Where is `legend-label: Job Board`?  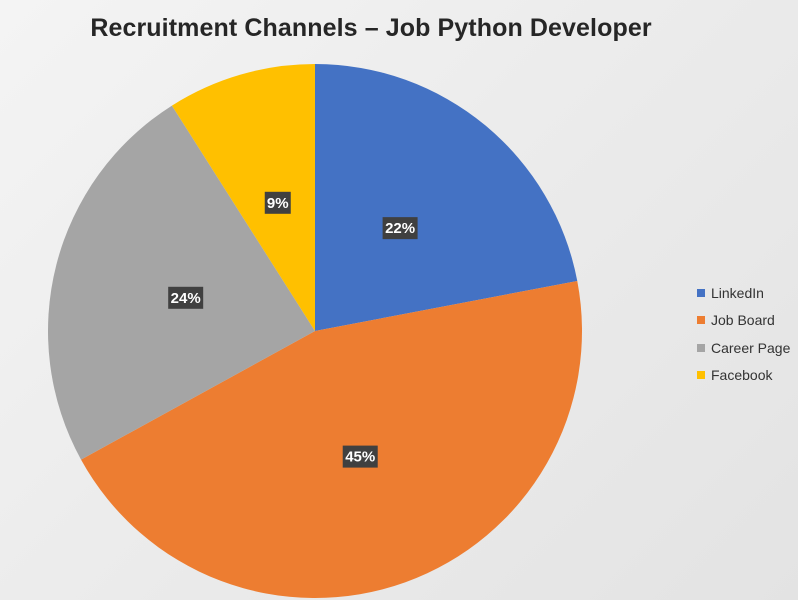
legend-label: Job Board is located at coordinates (743, 320).